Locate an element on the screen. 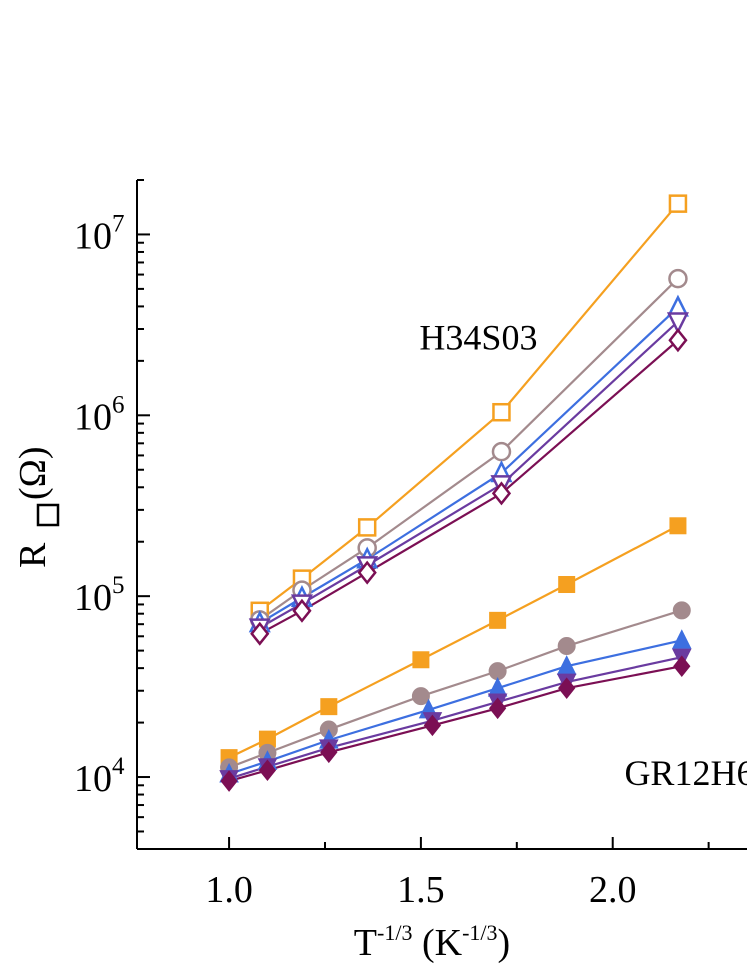 This screenshot has width=747, height=967. y-axis-title: R (Ω) is located at coordinates (36, 507).